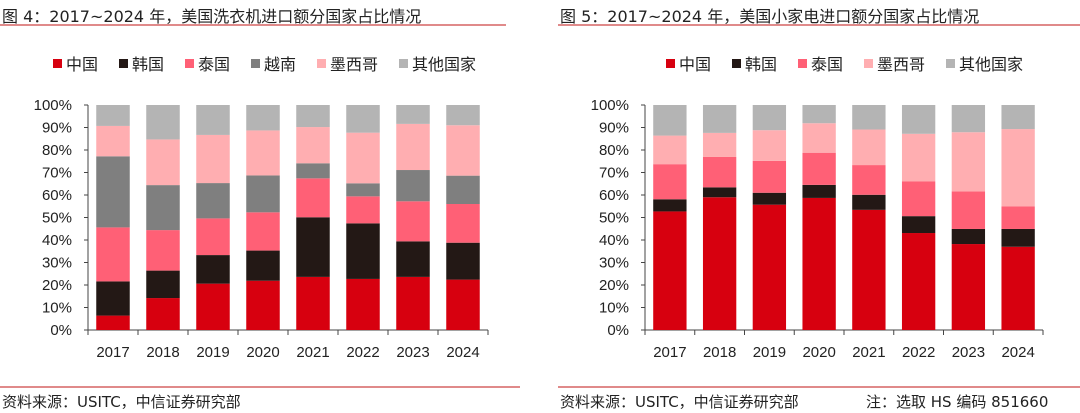 This screenshot has height=413, width=1080. What do you see at coordinates (280, 65) in the screenshot?
I see `legend-label: 越南` at bounding box center [280, 65].